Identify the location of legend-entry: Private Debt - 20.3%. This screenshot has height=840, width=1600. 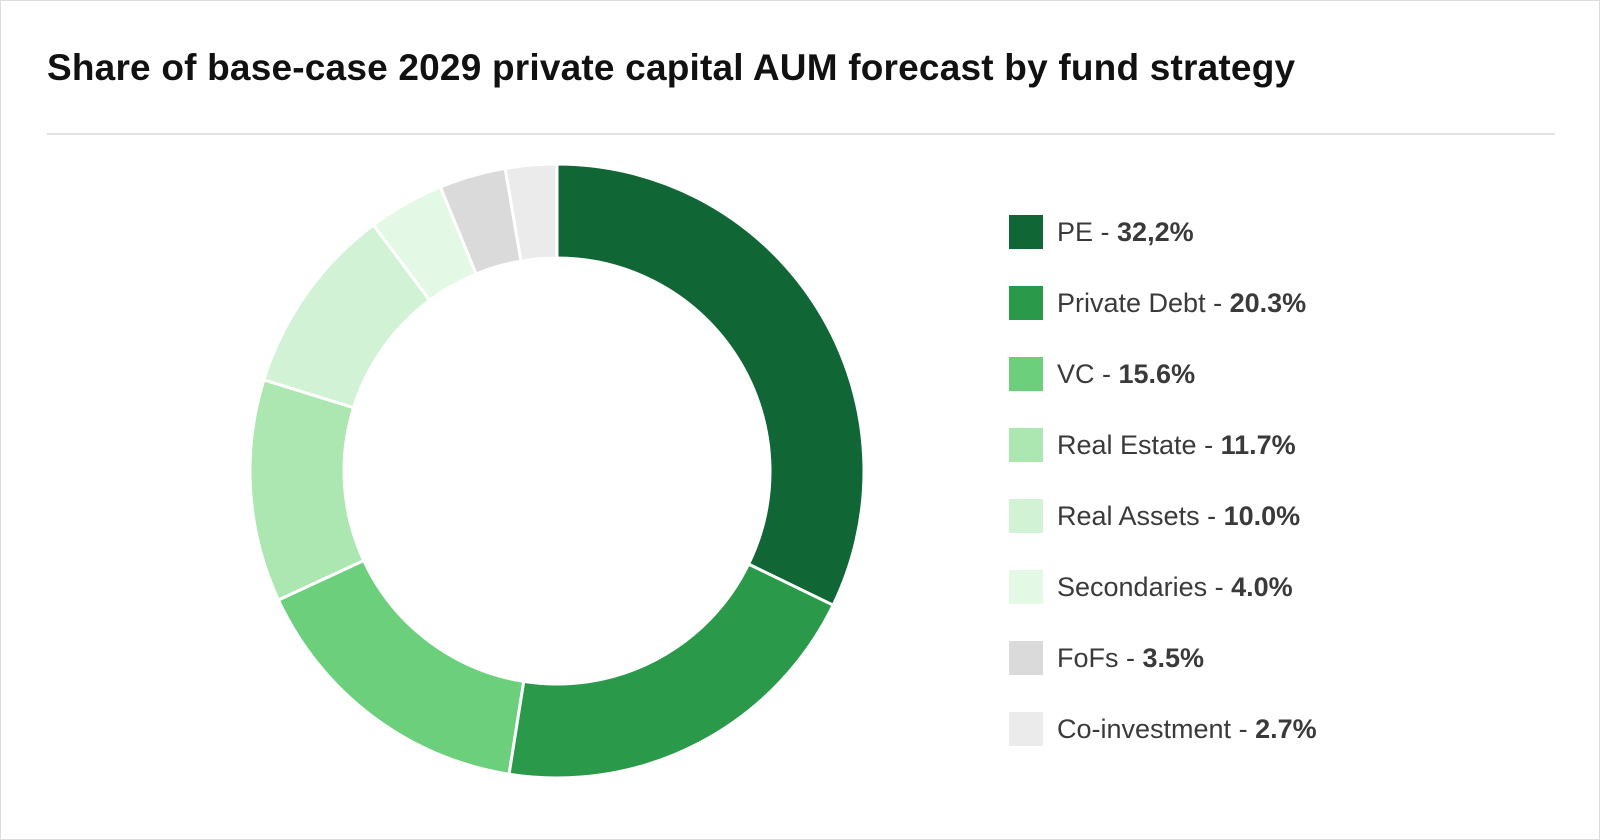
(1181, 303).